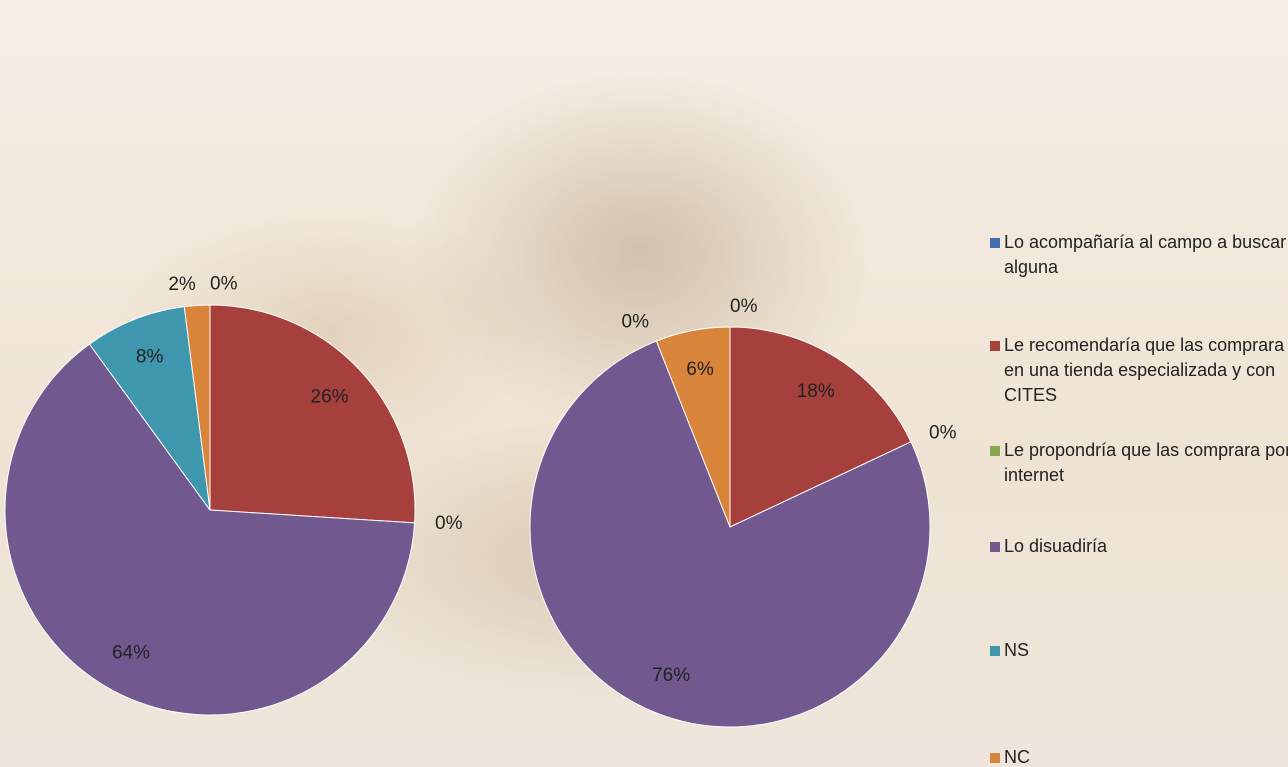 Image resolution: width=1288 pixels, height=767 pixels. What do you see at coordinates (1139, 756) in the screenshot?
I see `legend-item: NC` at bounding box center [1139, 756].